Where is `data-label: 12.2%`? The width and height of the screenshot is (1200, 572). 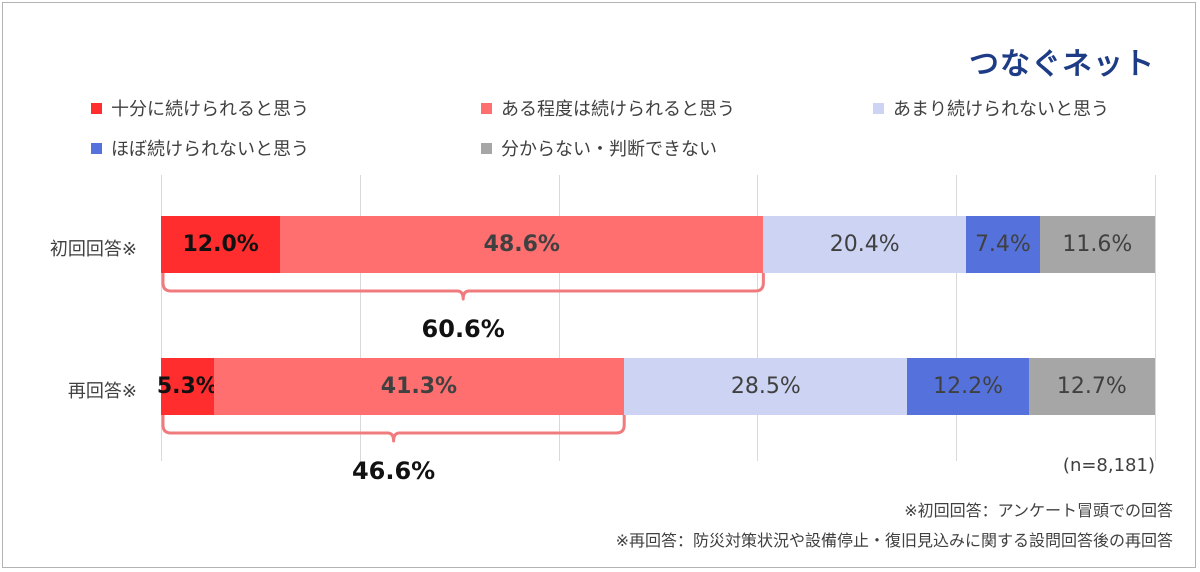 data-label: 12.2% is located at coordinates (968, 386).